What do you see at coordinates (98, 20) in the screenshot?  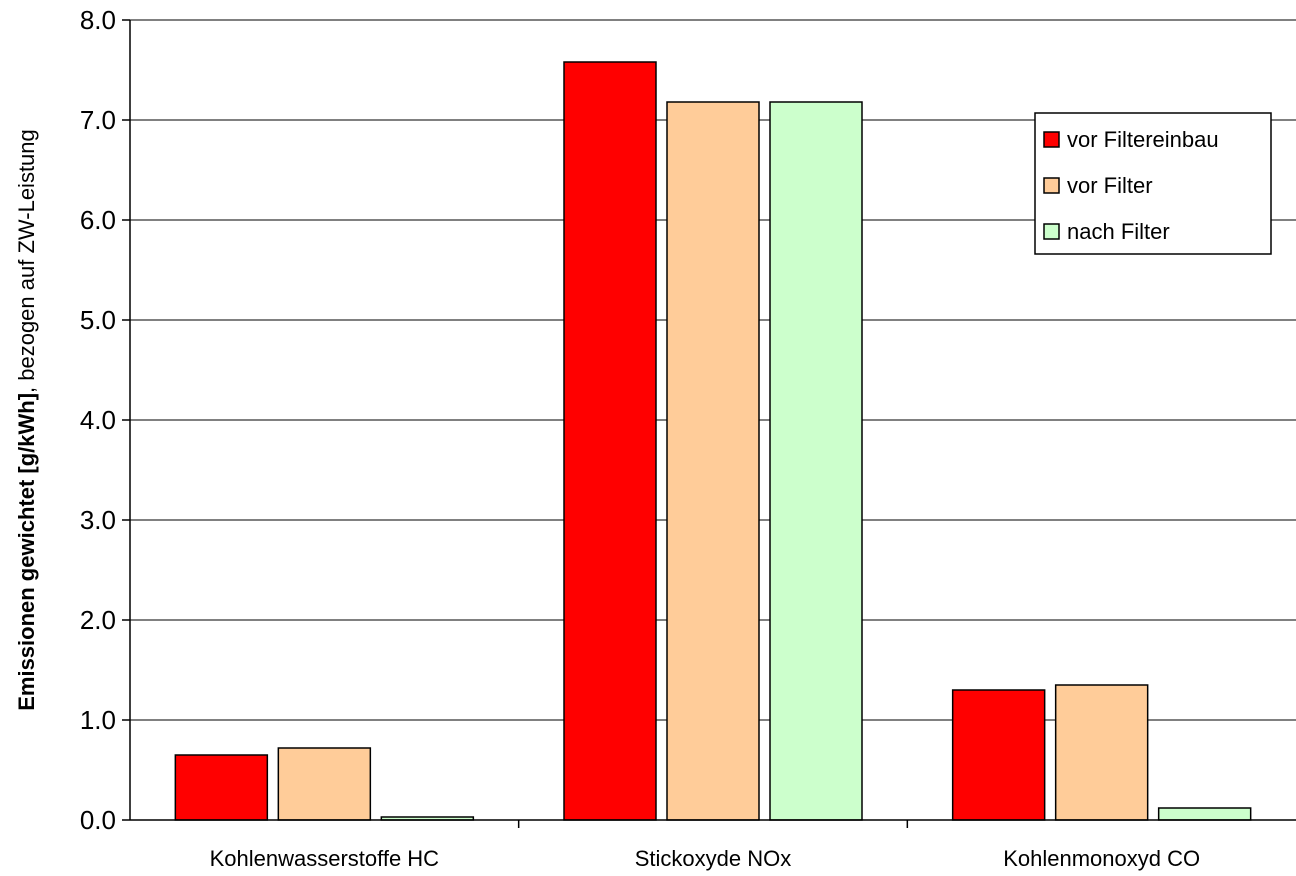 I see `y-tick-label: 8.0` at bounding box center [98, 20].